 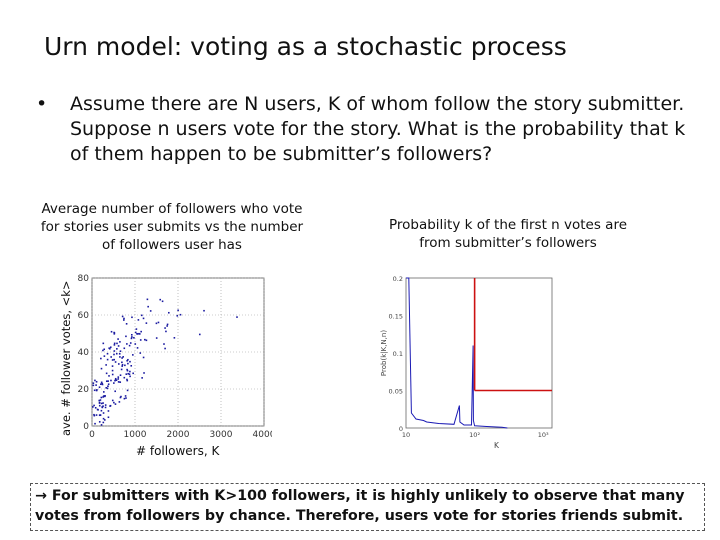 I want to click on probability-chart: 0 0.05 0.1 0.15 0.2 10 10² 10³ Prob(k|K,N,n) K, so click(x=466, y=362).